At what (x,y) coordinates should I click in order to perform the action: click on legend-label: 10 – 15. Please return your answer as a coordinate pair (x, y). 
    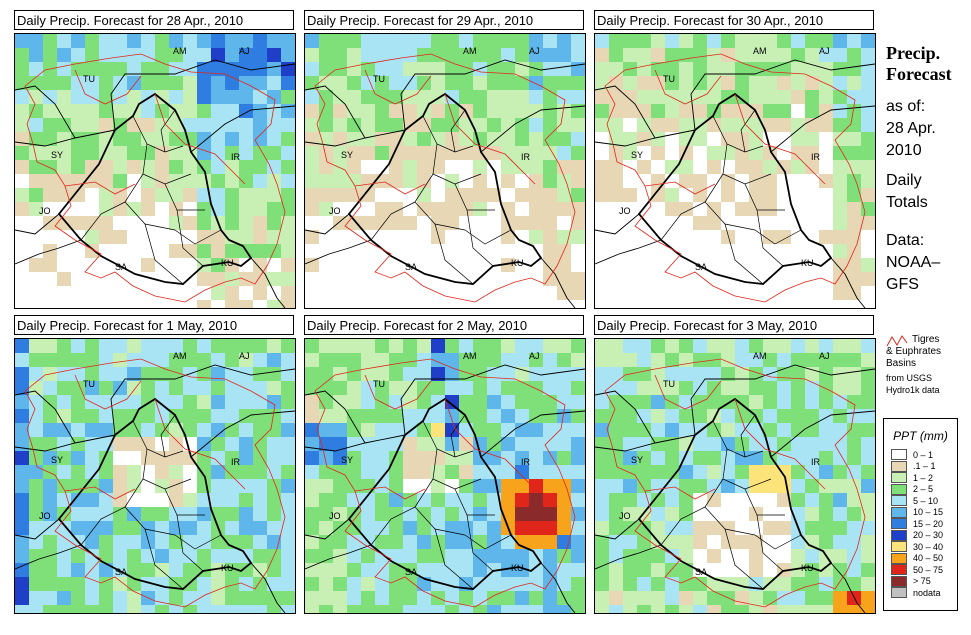
    Looking at the image, I should click on (928, 512).